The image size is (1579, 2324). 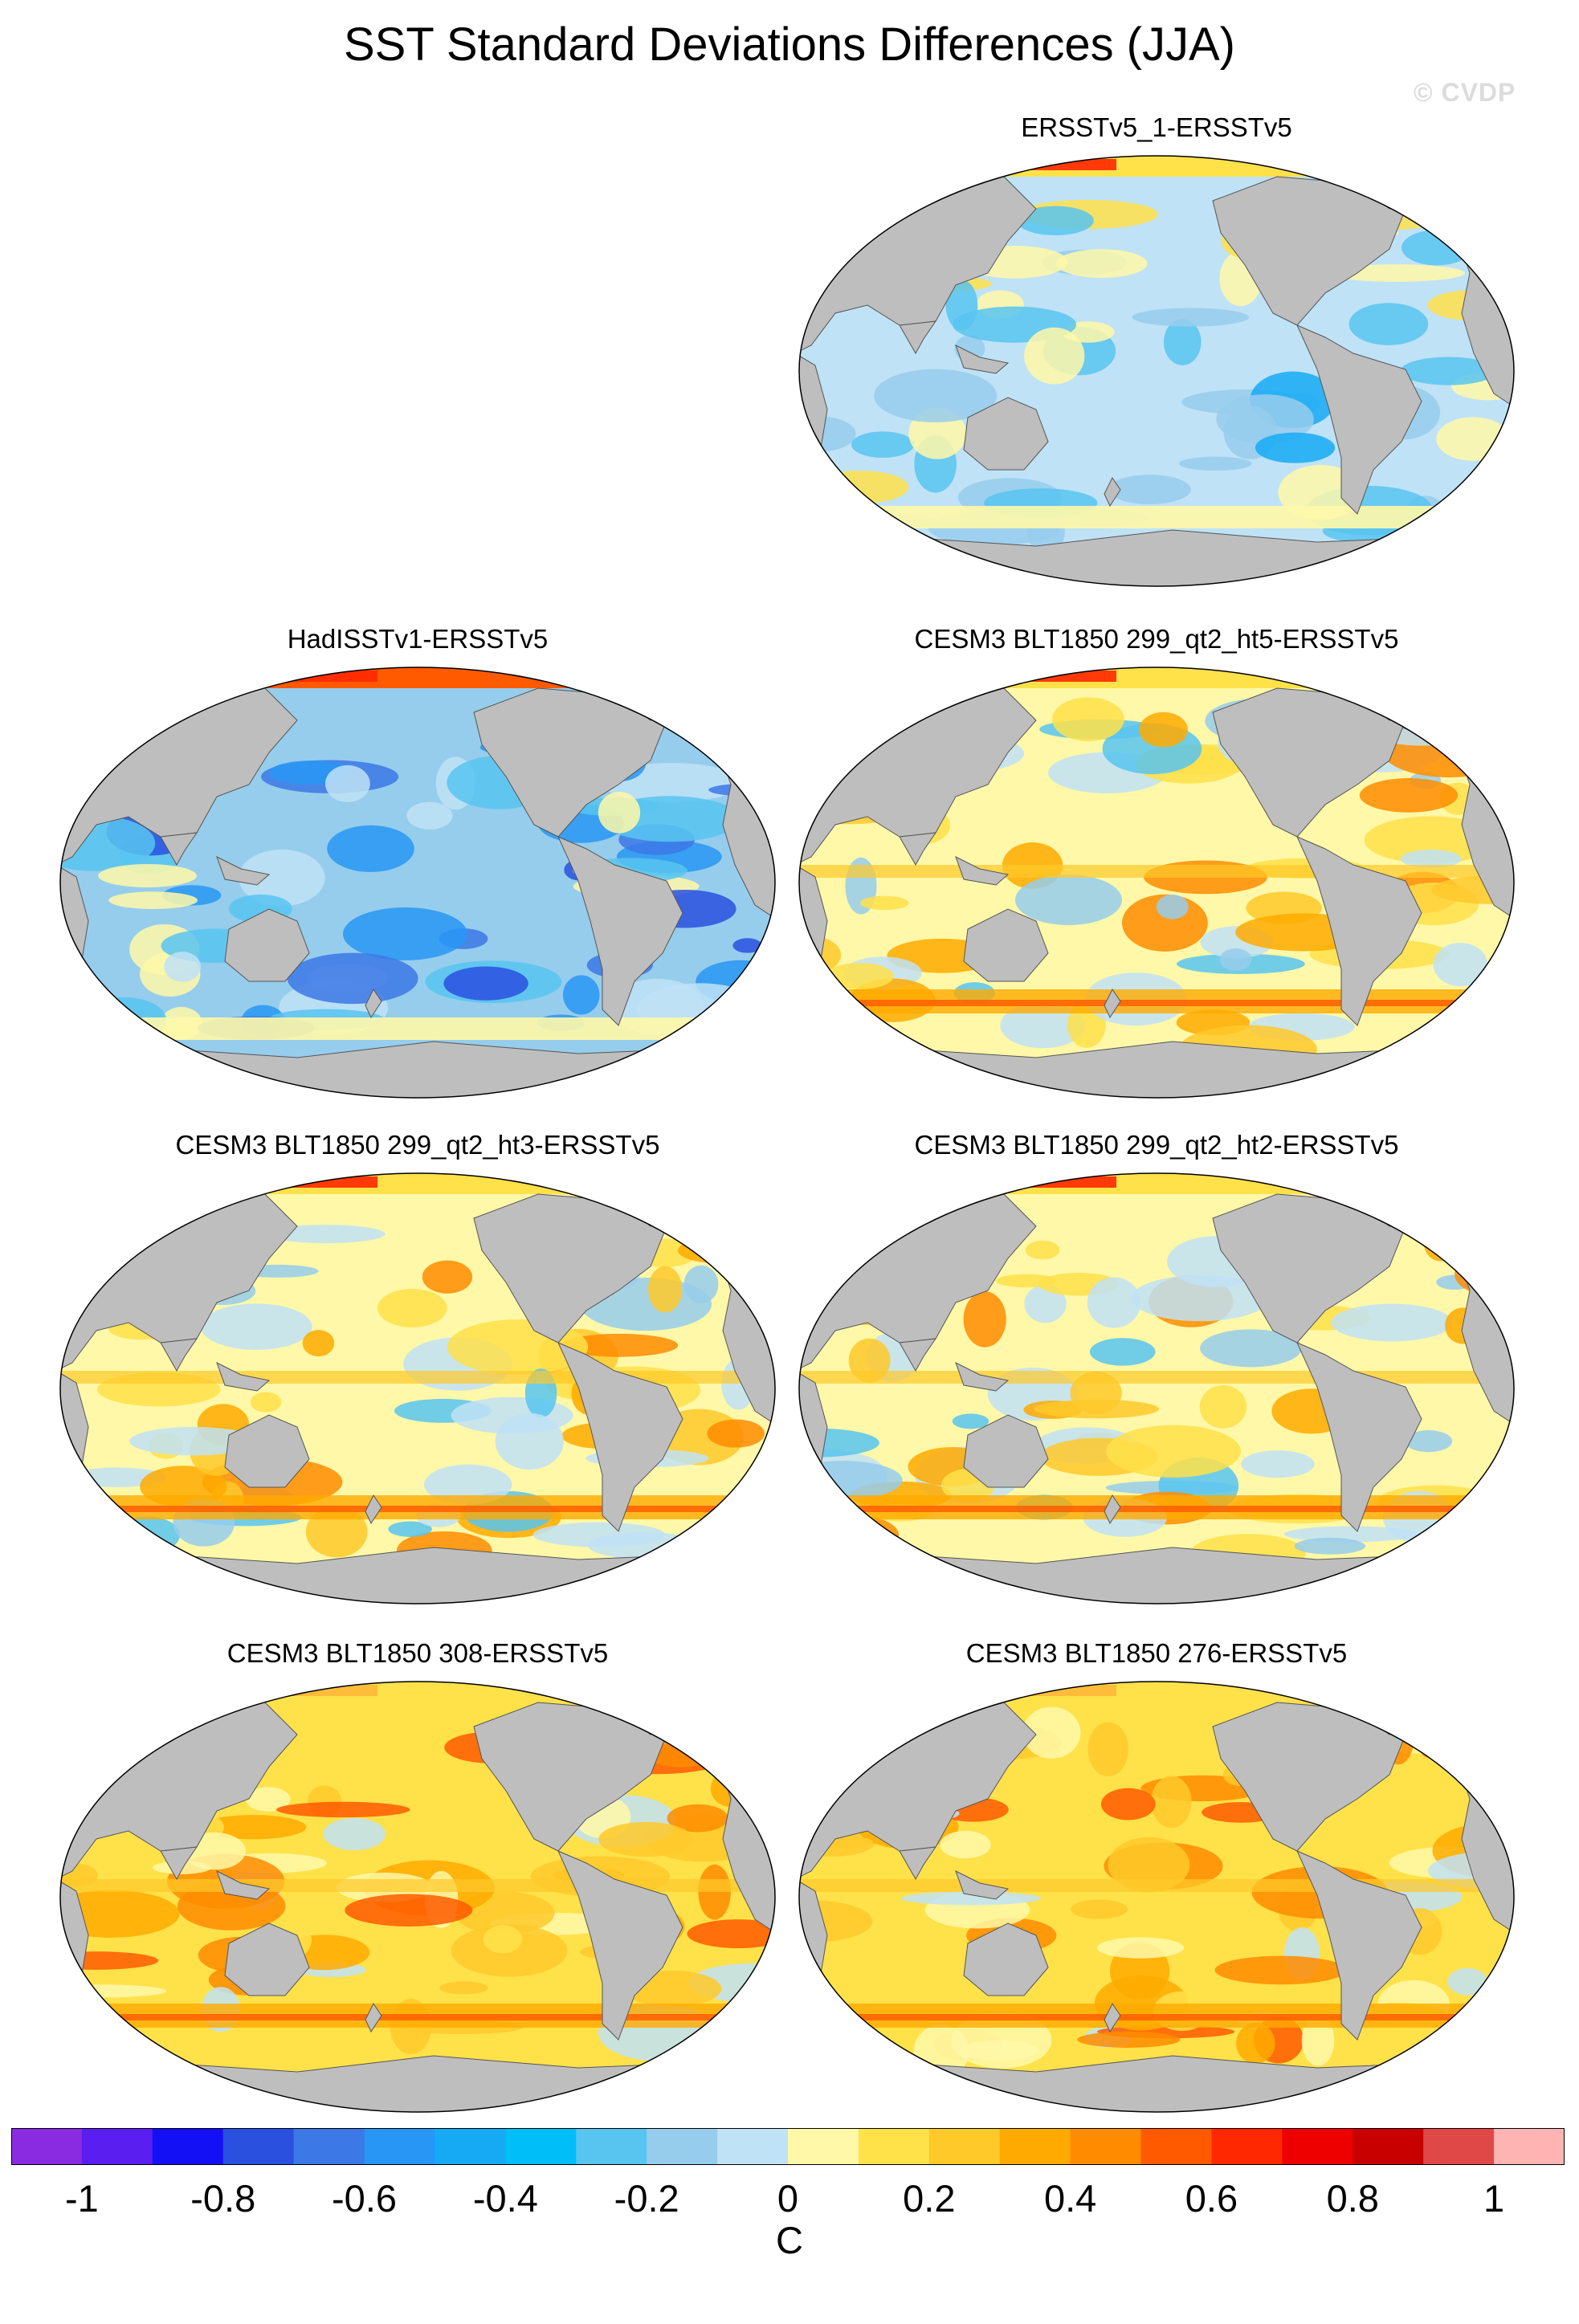 What do you see at coordinates (82, 2198) in the screenshot?
I see `colorbar-tick-label: -1` at bounding box center [82, 2198].